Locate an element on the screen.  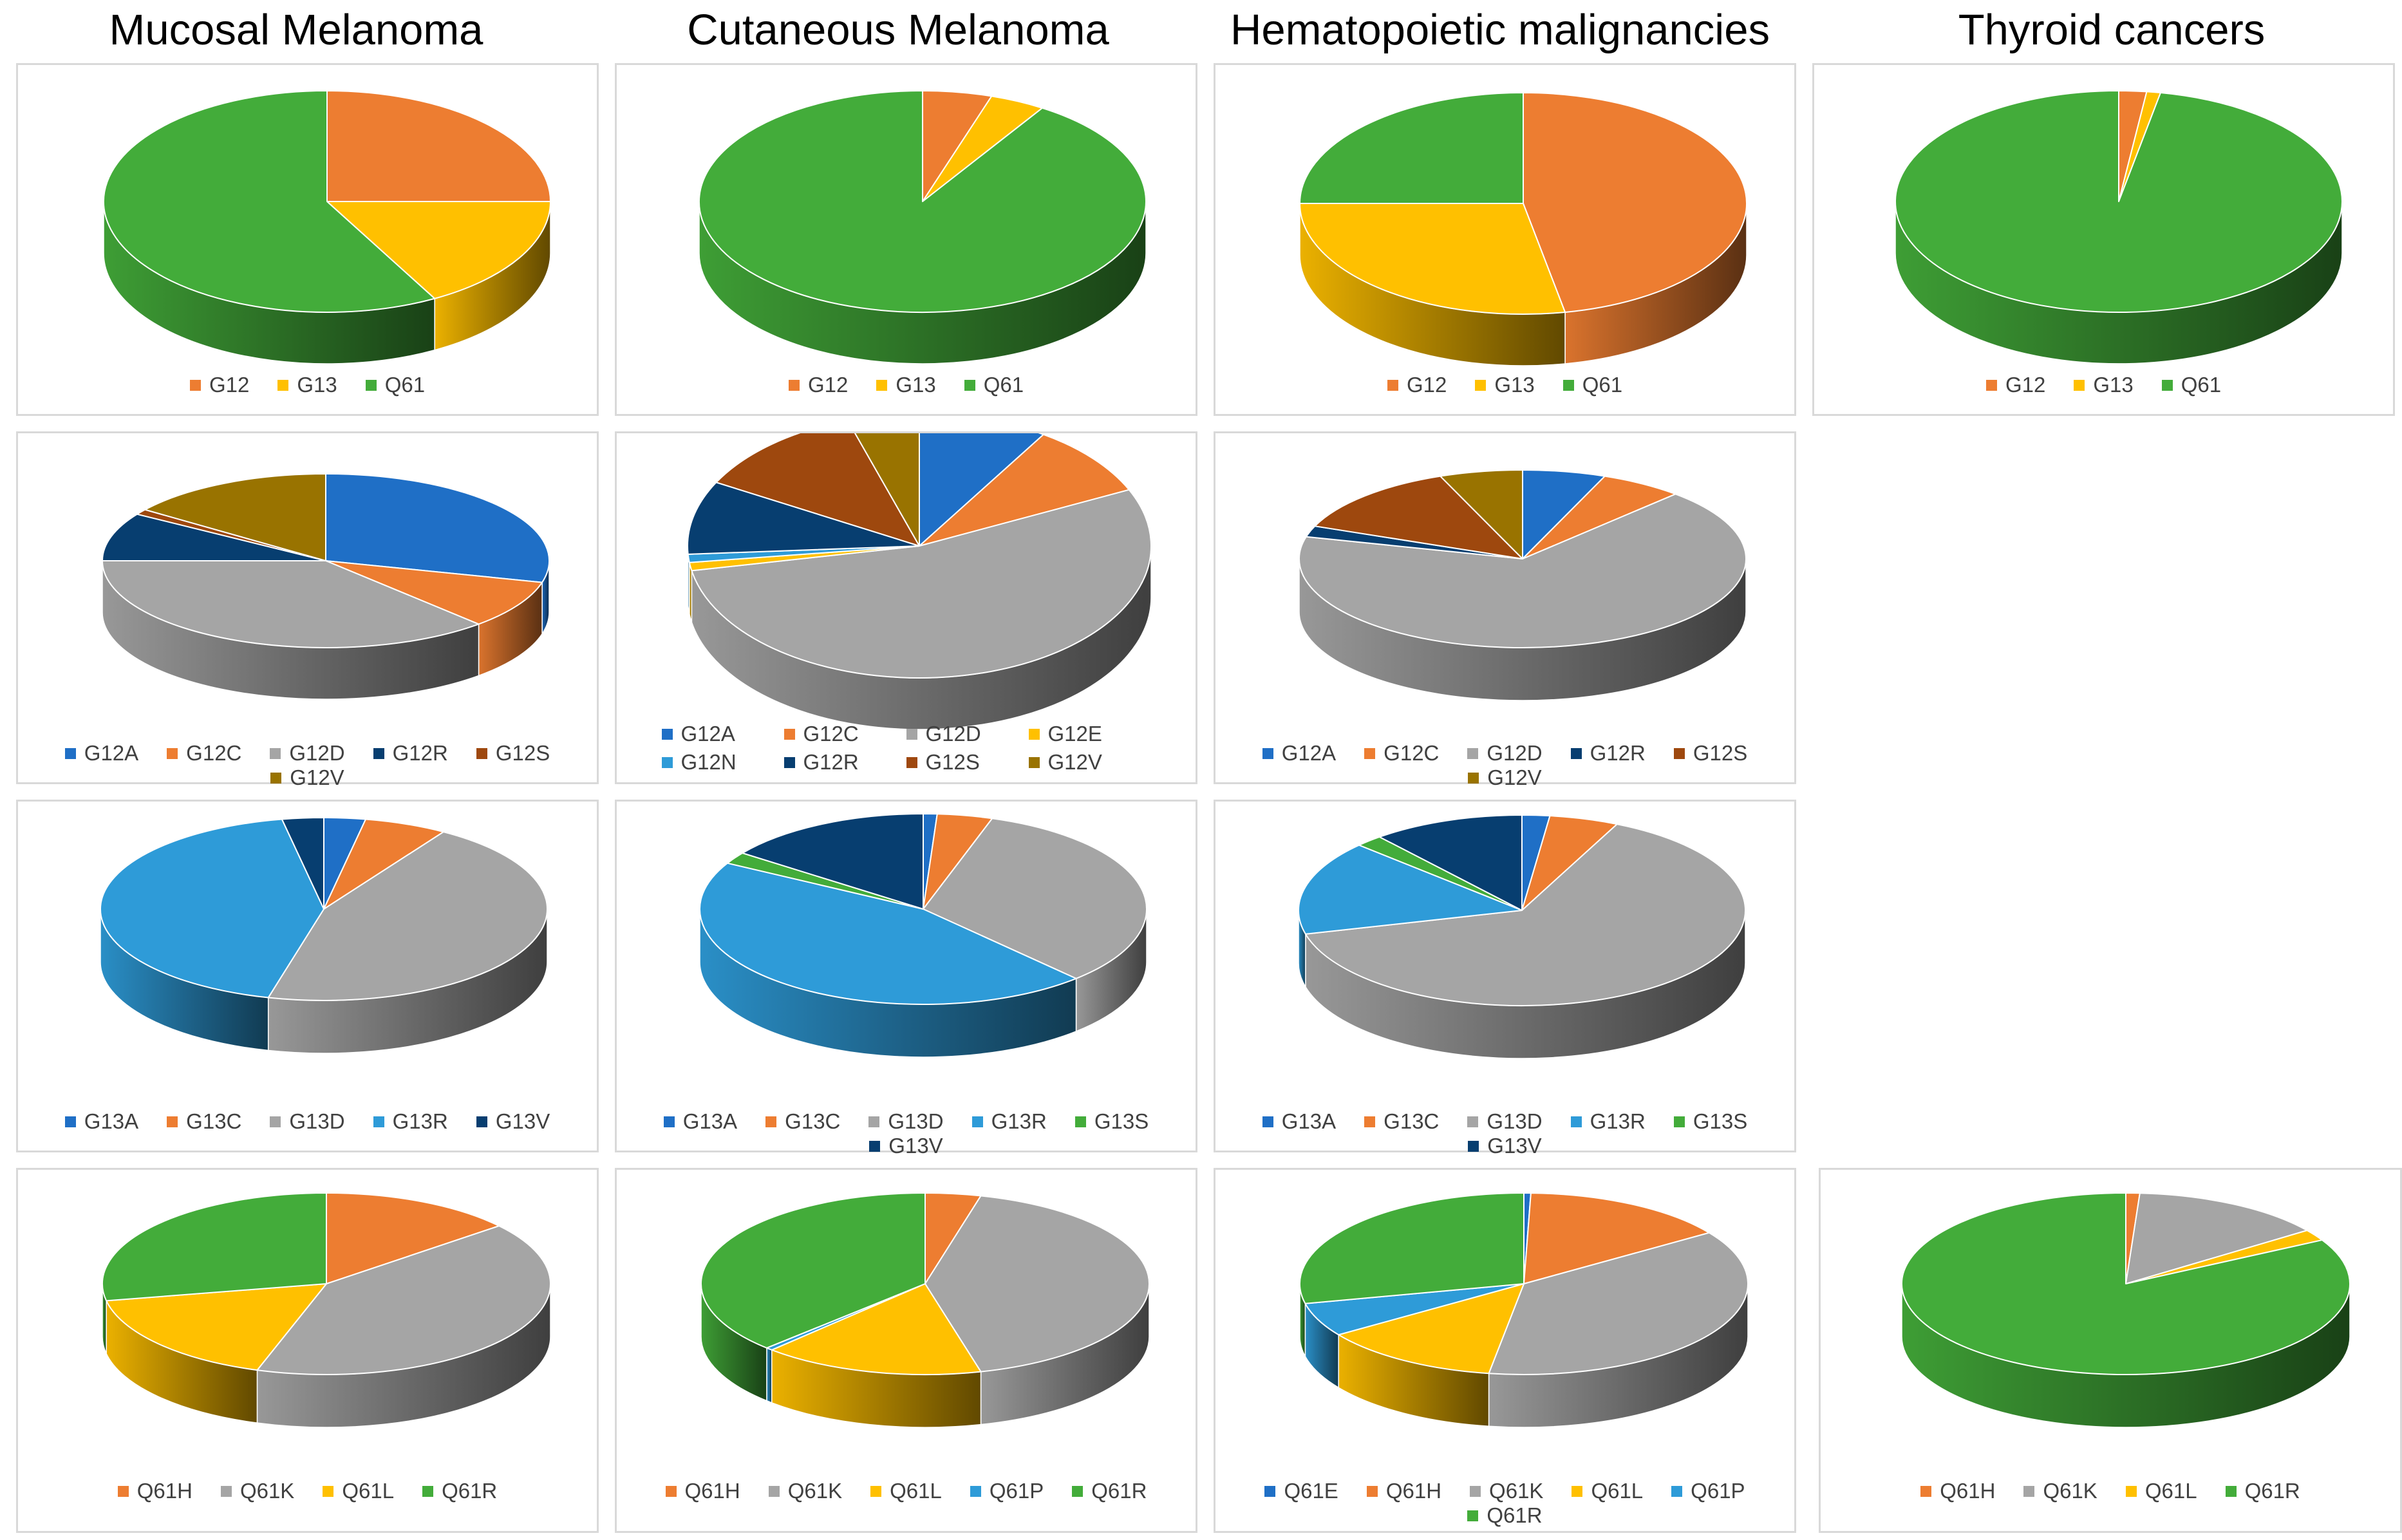
slice-g13r is located at coordinates (1410, 890).